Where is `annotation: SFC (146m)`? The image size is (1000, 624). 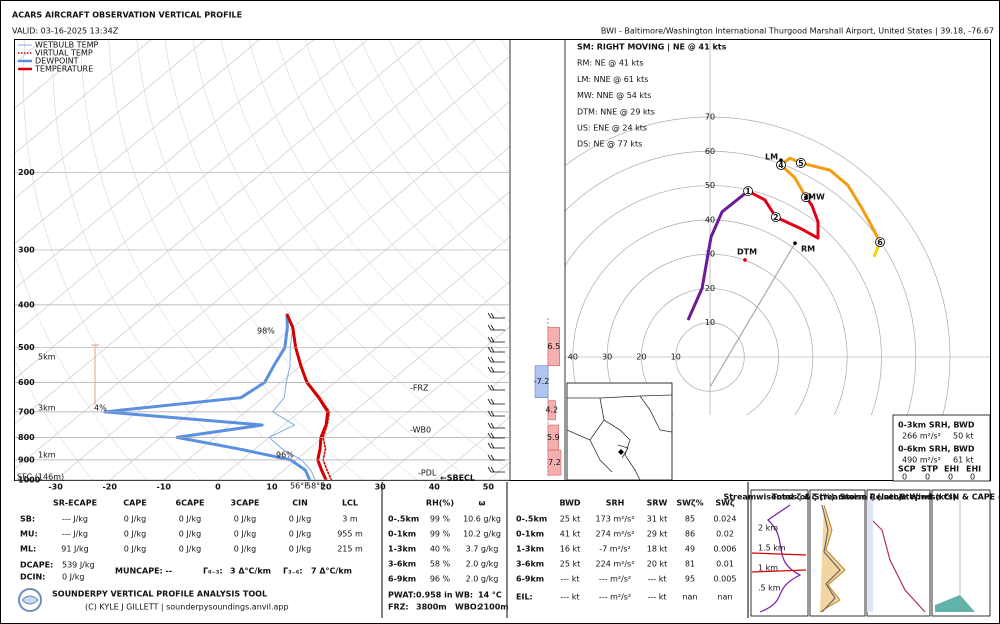
annotation: SFC (146m) is located at coordinates (40, 477).